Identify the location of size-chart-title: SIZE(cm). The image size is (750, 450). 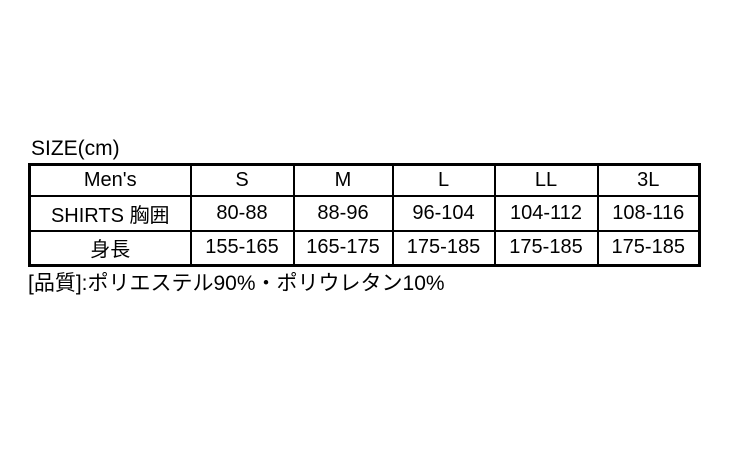
(75, 148).